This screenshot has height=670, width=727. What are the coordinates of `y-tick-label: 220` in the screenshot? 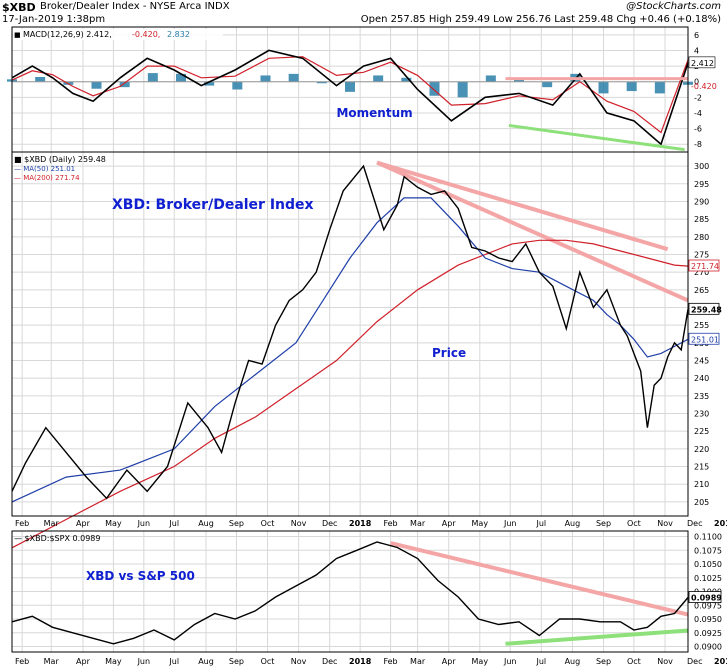 It's located at (701, 449).